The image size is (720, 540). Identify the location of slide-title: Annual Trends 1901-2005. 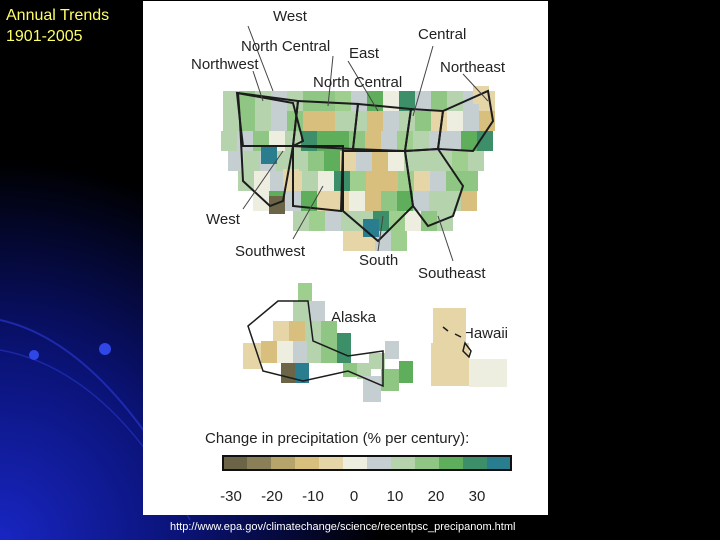
(57, 26).